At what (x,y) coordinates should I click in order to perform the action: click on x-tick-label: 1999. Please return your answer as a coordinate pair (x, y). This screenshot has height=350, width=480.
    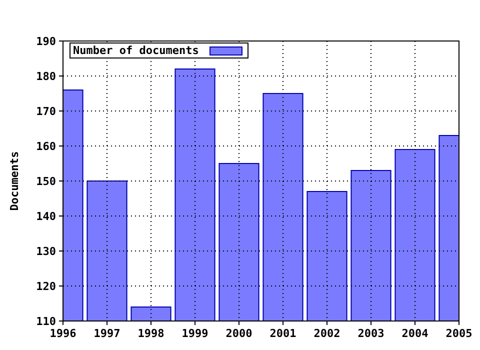
    Looking at the image, I should click on (195, 333).